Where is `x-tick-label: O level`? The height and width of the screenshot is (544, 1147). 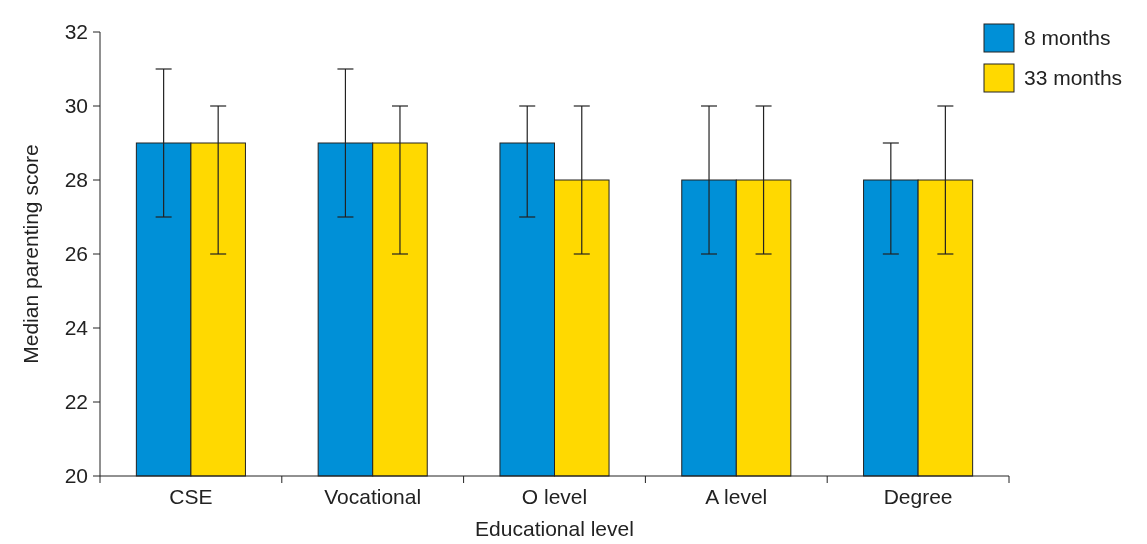 x-tick-label: O level is located at coordinates (554, 496).